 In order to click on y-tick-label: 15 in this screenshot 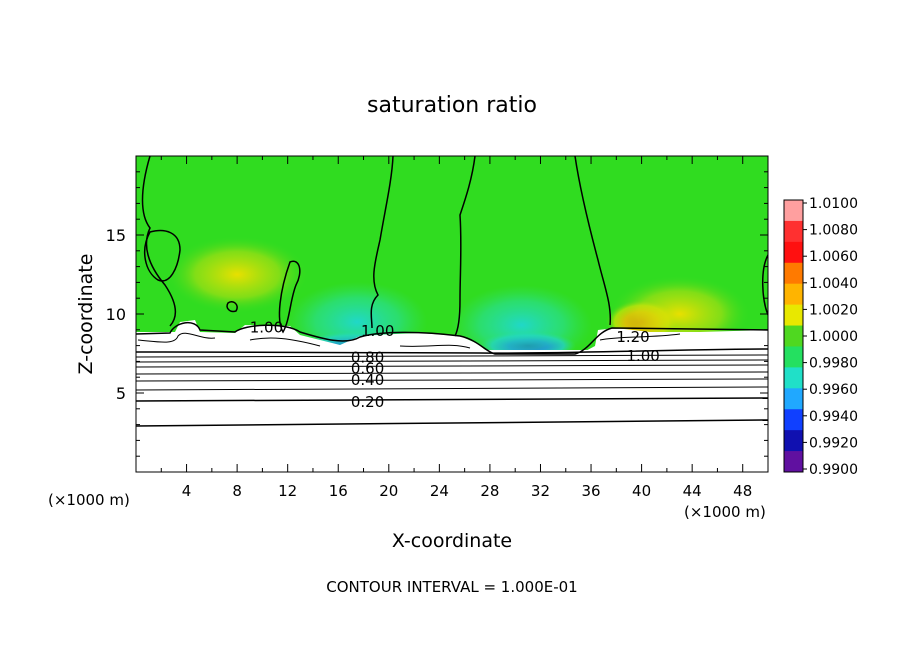, I will do `click(116, 235)`.